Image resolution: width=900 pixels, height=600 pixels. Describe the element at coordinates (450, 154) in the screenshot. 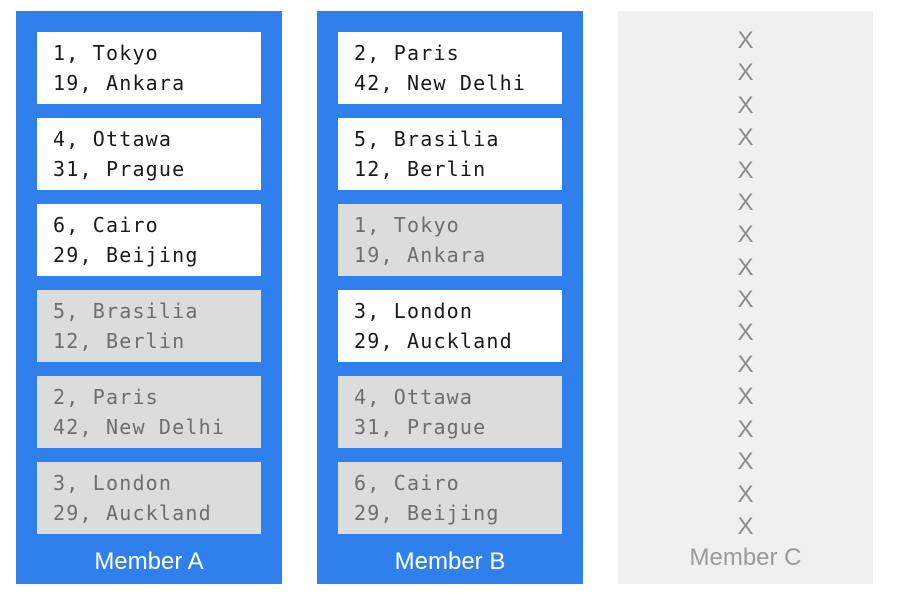

I see `tablet-card: 5, Brasilia 12, Berlin` at that location.